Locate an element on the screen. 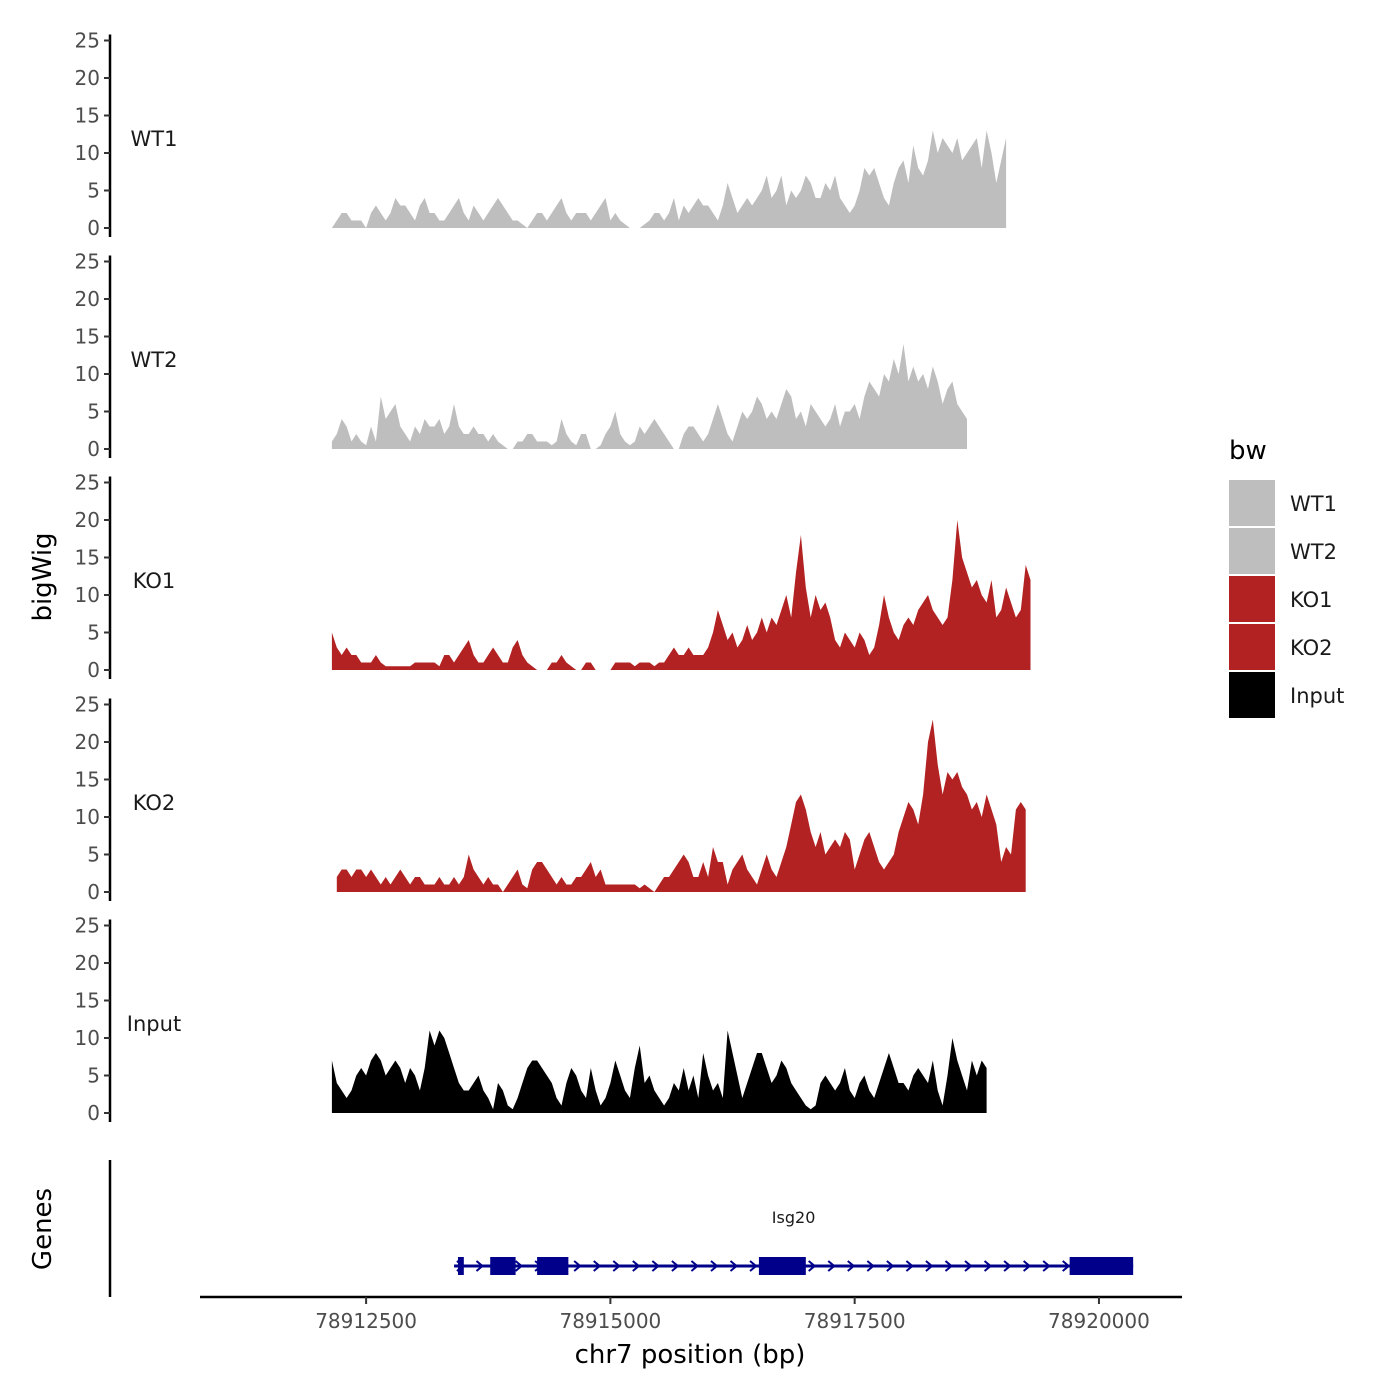 The height and width of the screenshot is (1400, 1400). area-wt2 is located at coordinates (649, 396).